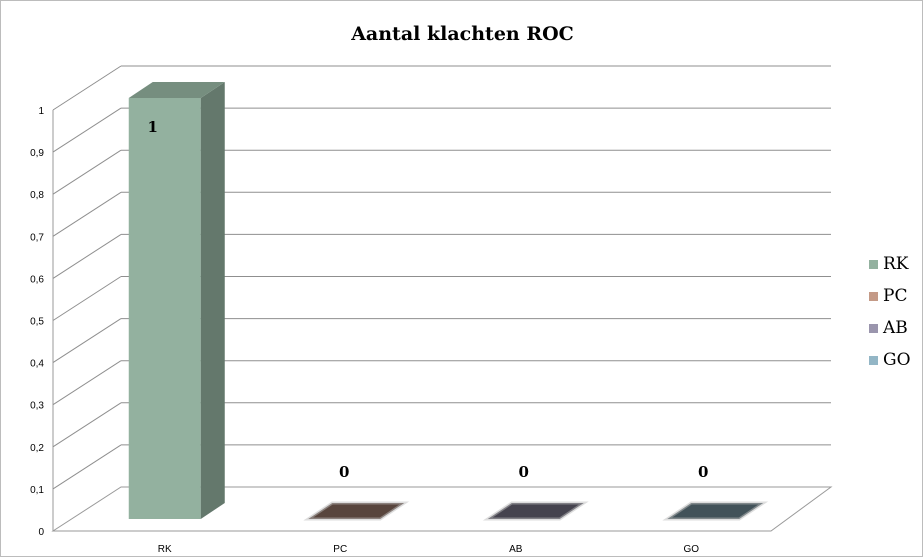  Describe the element at coordinates (37, 195) in the screenshot. I see `y-tick-label: 0,8` at that location.